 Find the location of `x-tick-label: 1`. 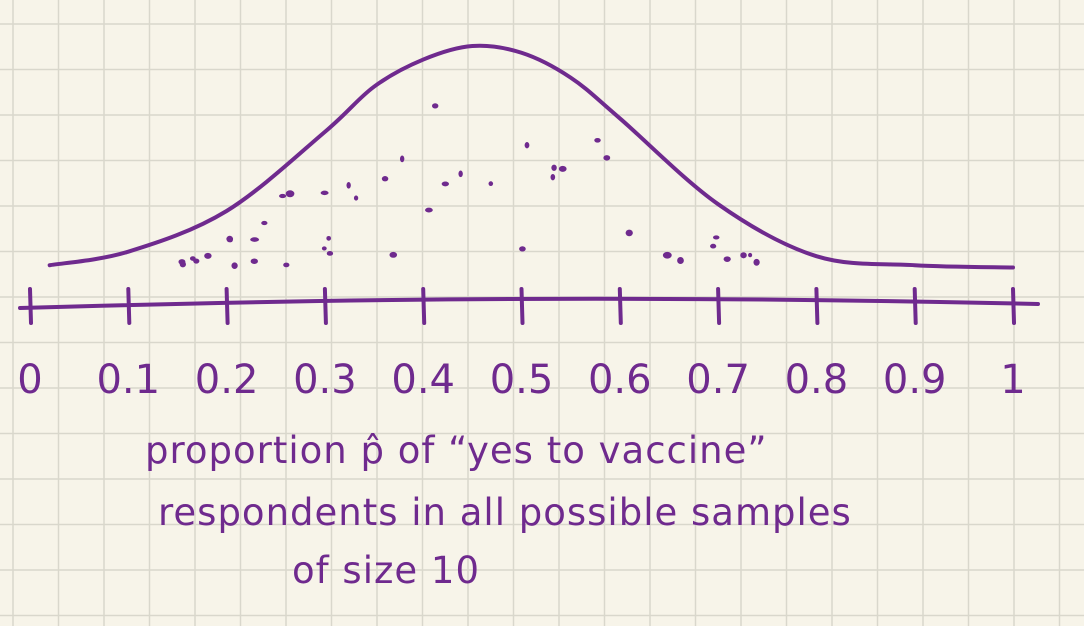

x-tick-label: 1 is located at coordinates (1012, 380).